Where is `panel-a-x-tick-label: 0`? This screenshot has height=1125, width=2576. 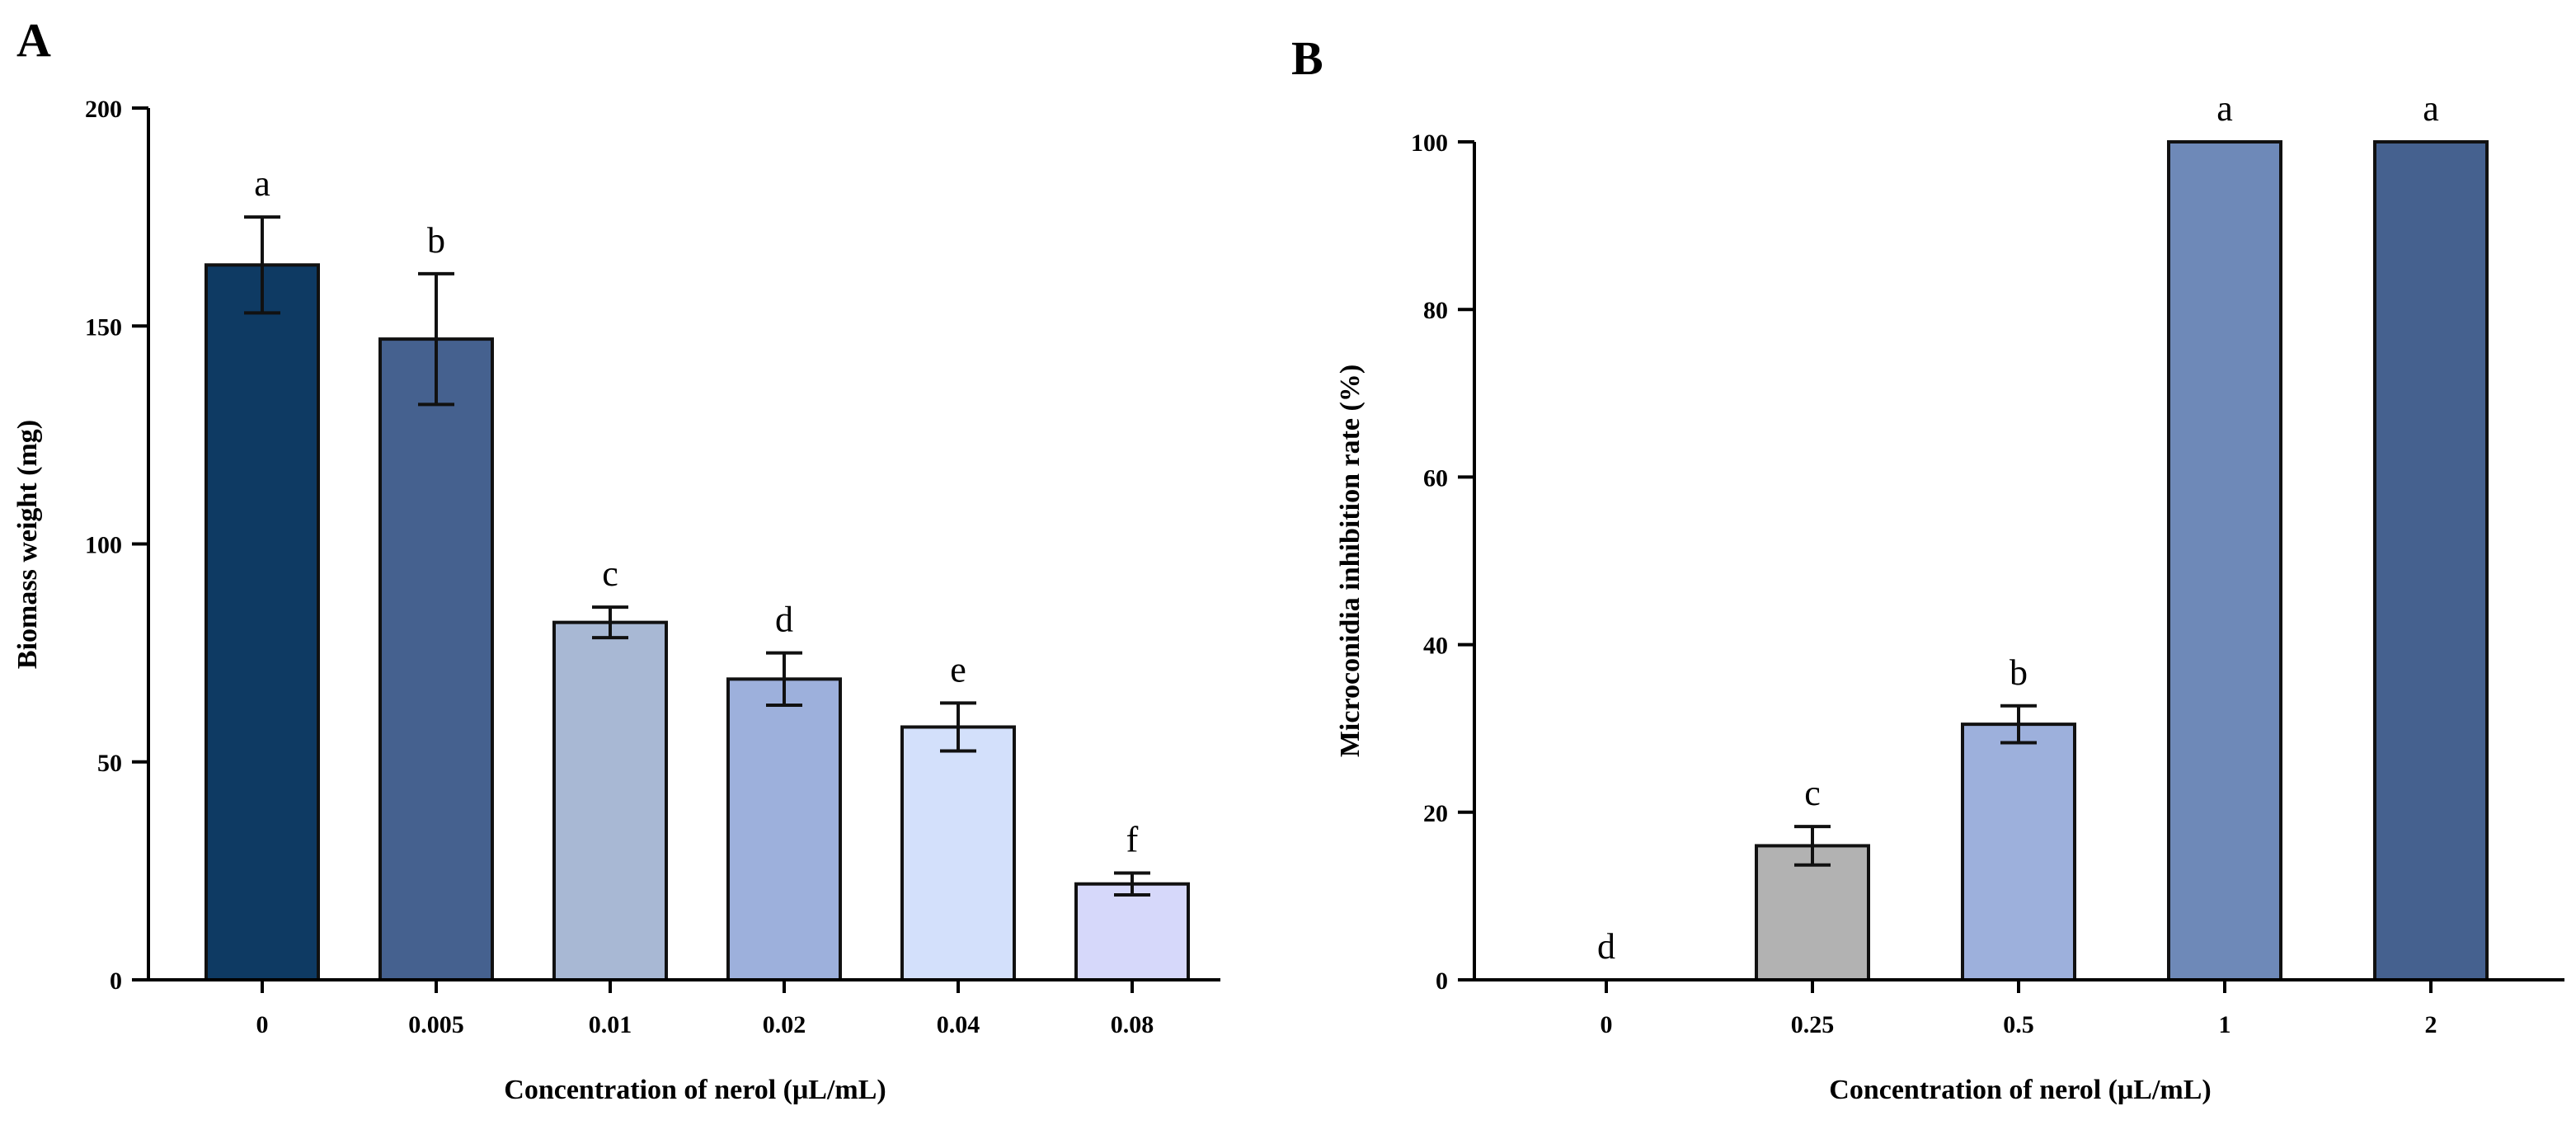 panel-a-x-tick-label: 0 is located at coordinates (262, 1024).